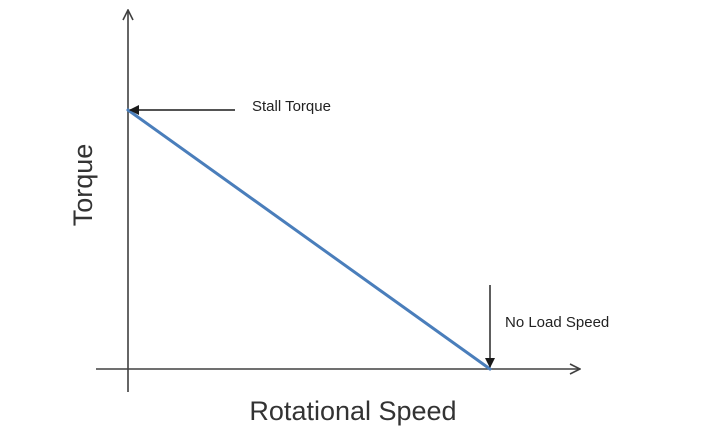 The width and height of the screenshot is (720, 431). I want to click on y-axis-label: Torque, so click(83, 185).